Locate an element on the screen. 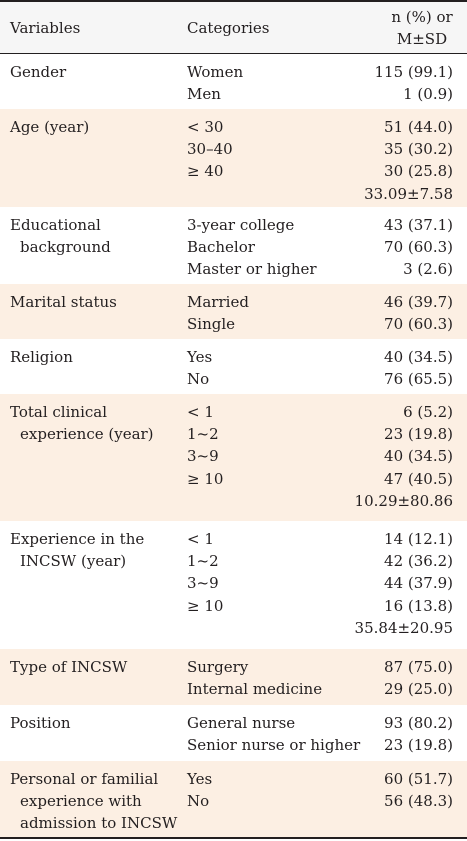  variable-cell: Marital status is located at coordinates (95, 302).